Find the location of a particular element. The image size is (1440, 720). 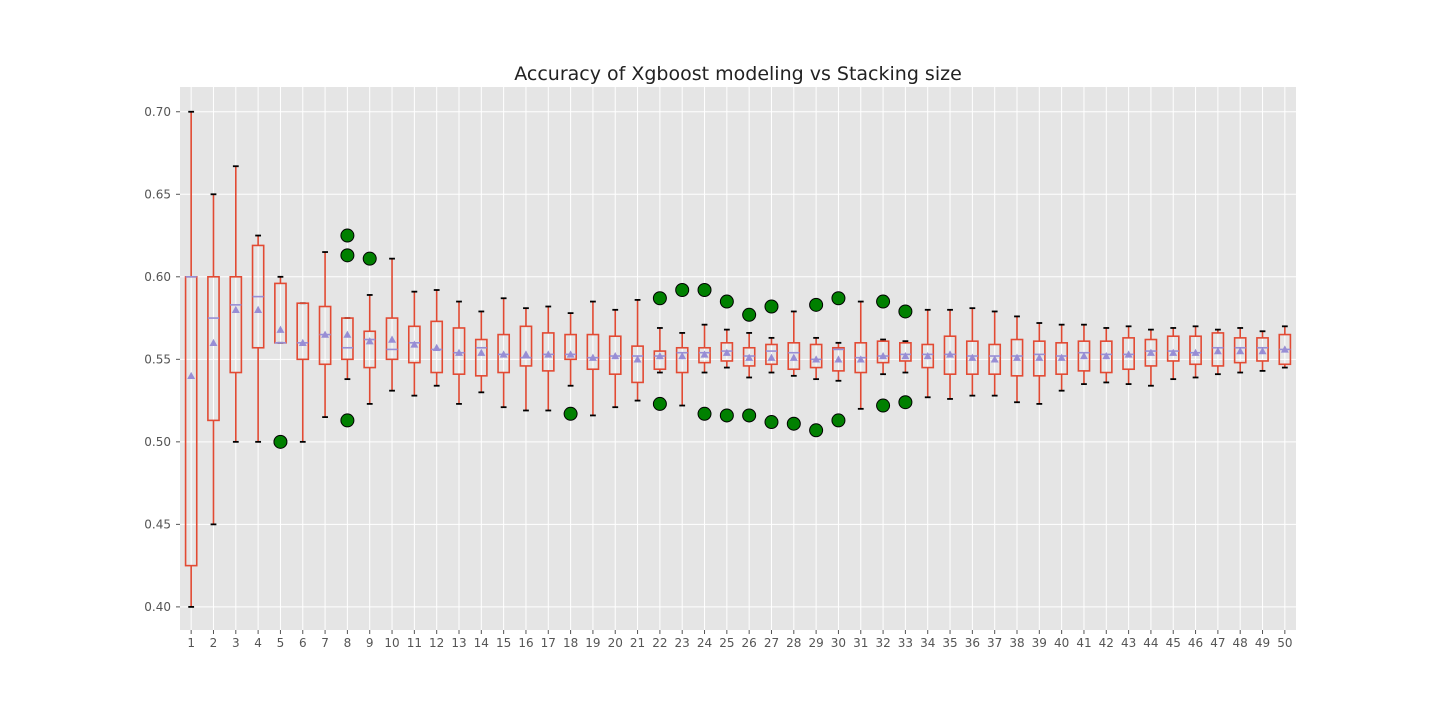

x-tick-label: 43 is located at coordinates (1128, 643).